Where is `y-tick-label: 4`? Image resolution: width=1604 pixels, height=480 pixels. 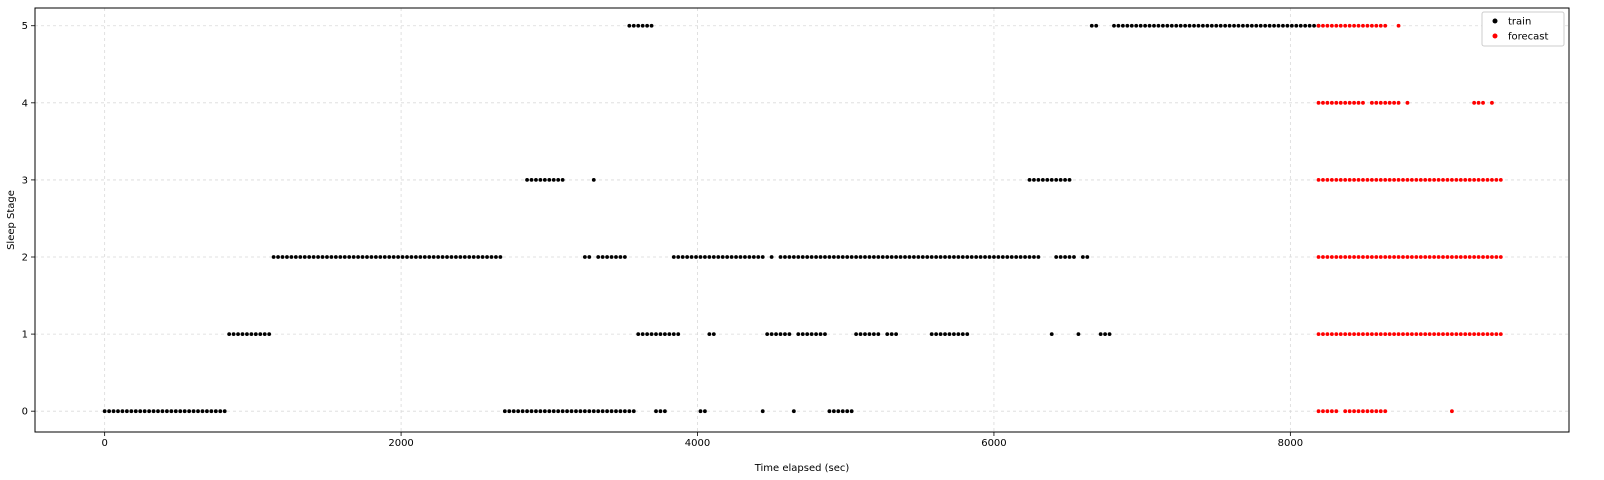 y-tick-label: 4 is located at coordinates (25, 103).